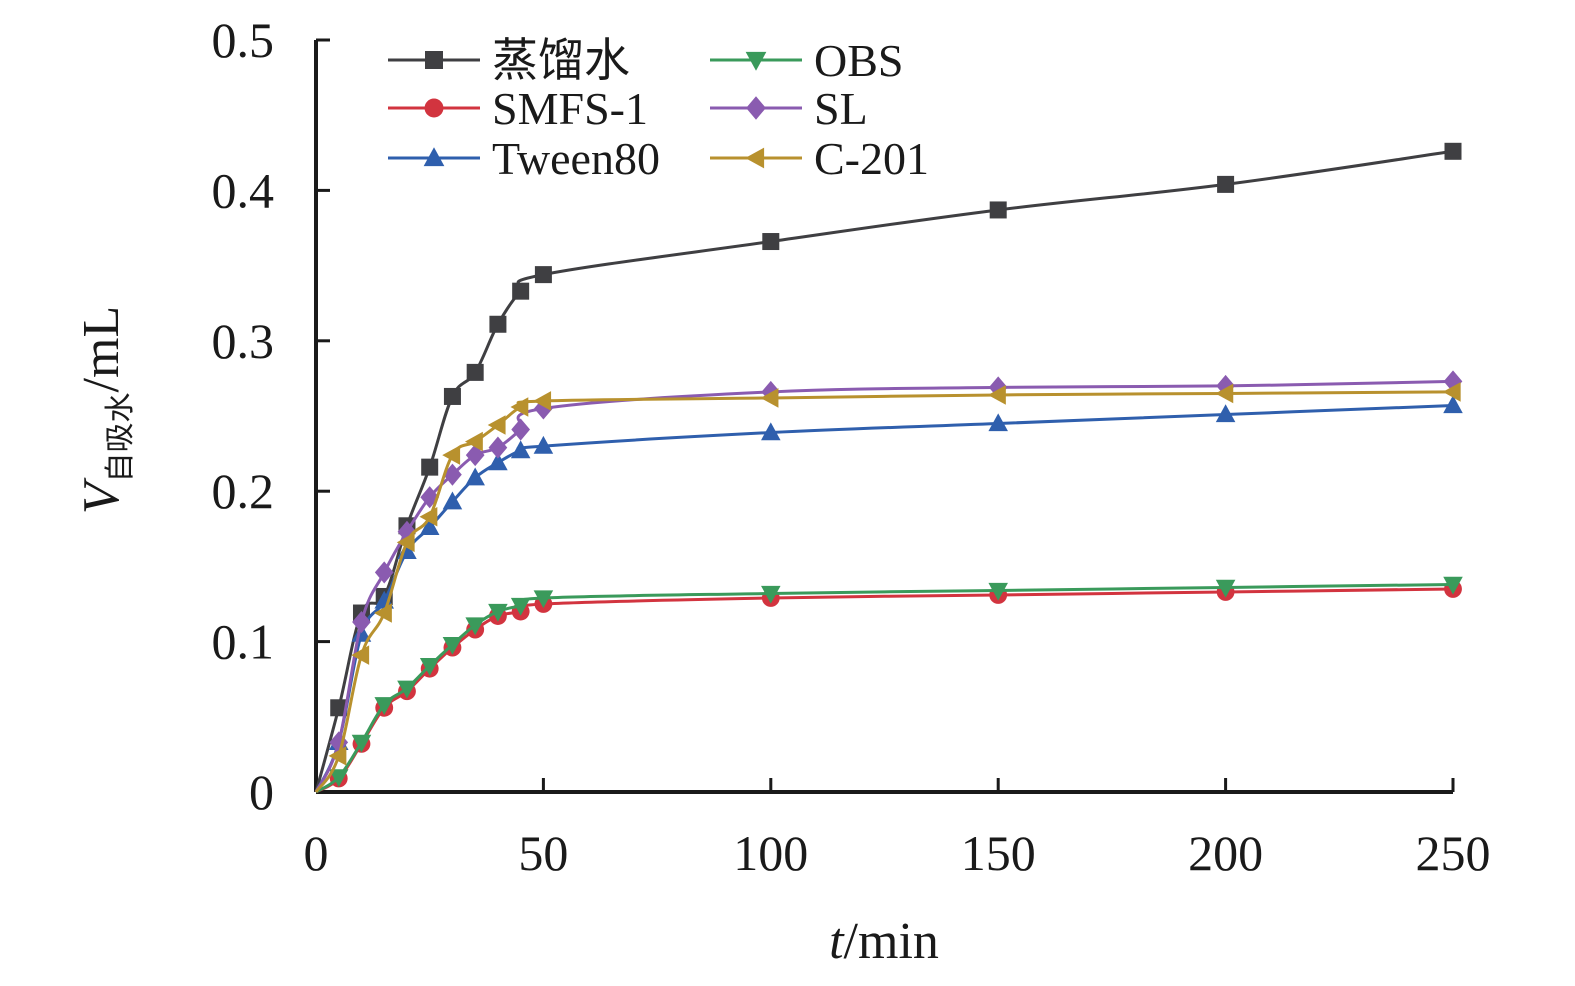  Describe the element at coordinates (576, 158) in the screenshot. I see `legend-label: Tween80` at that location.